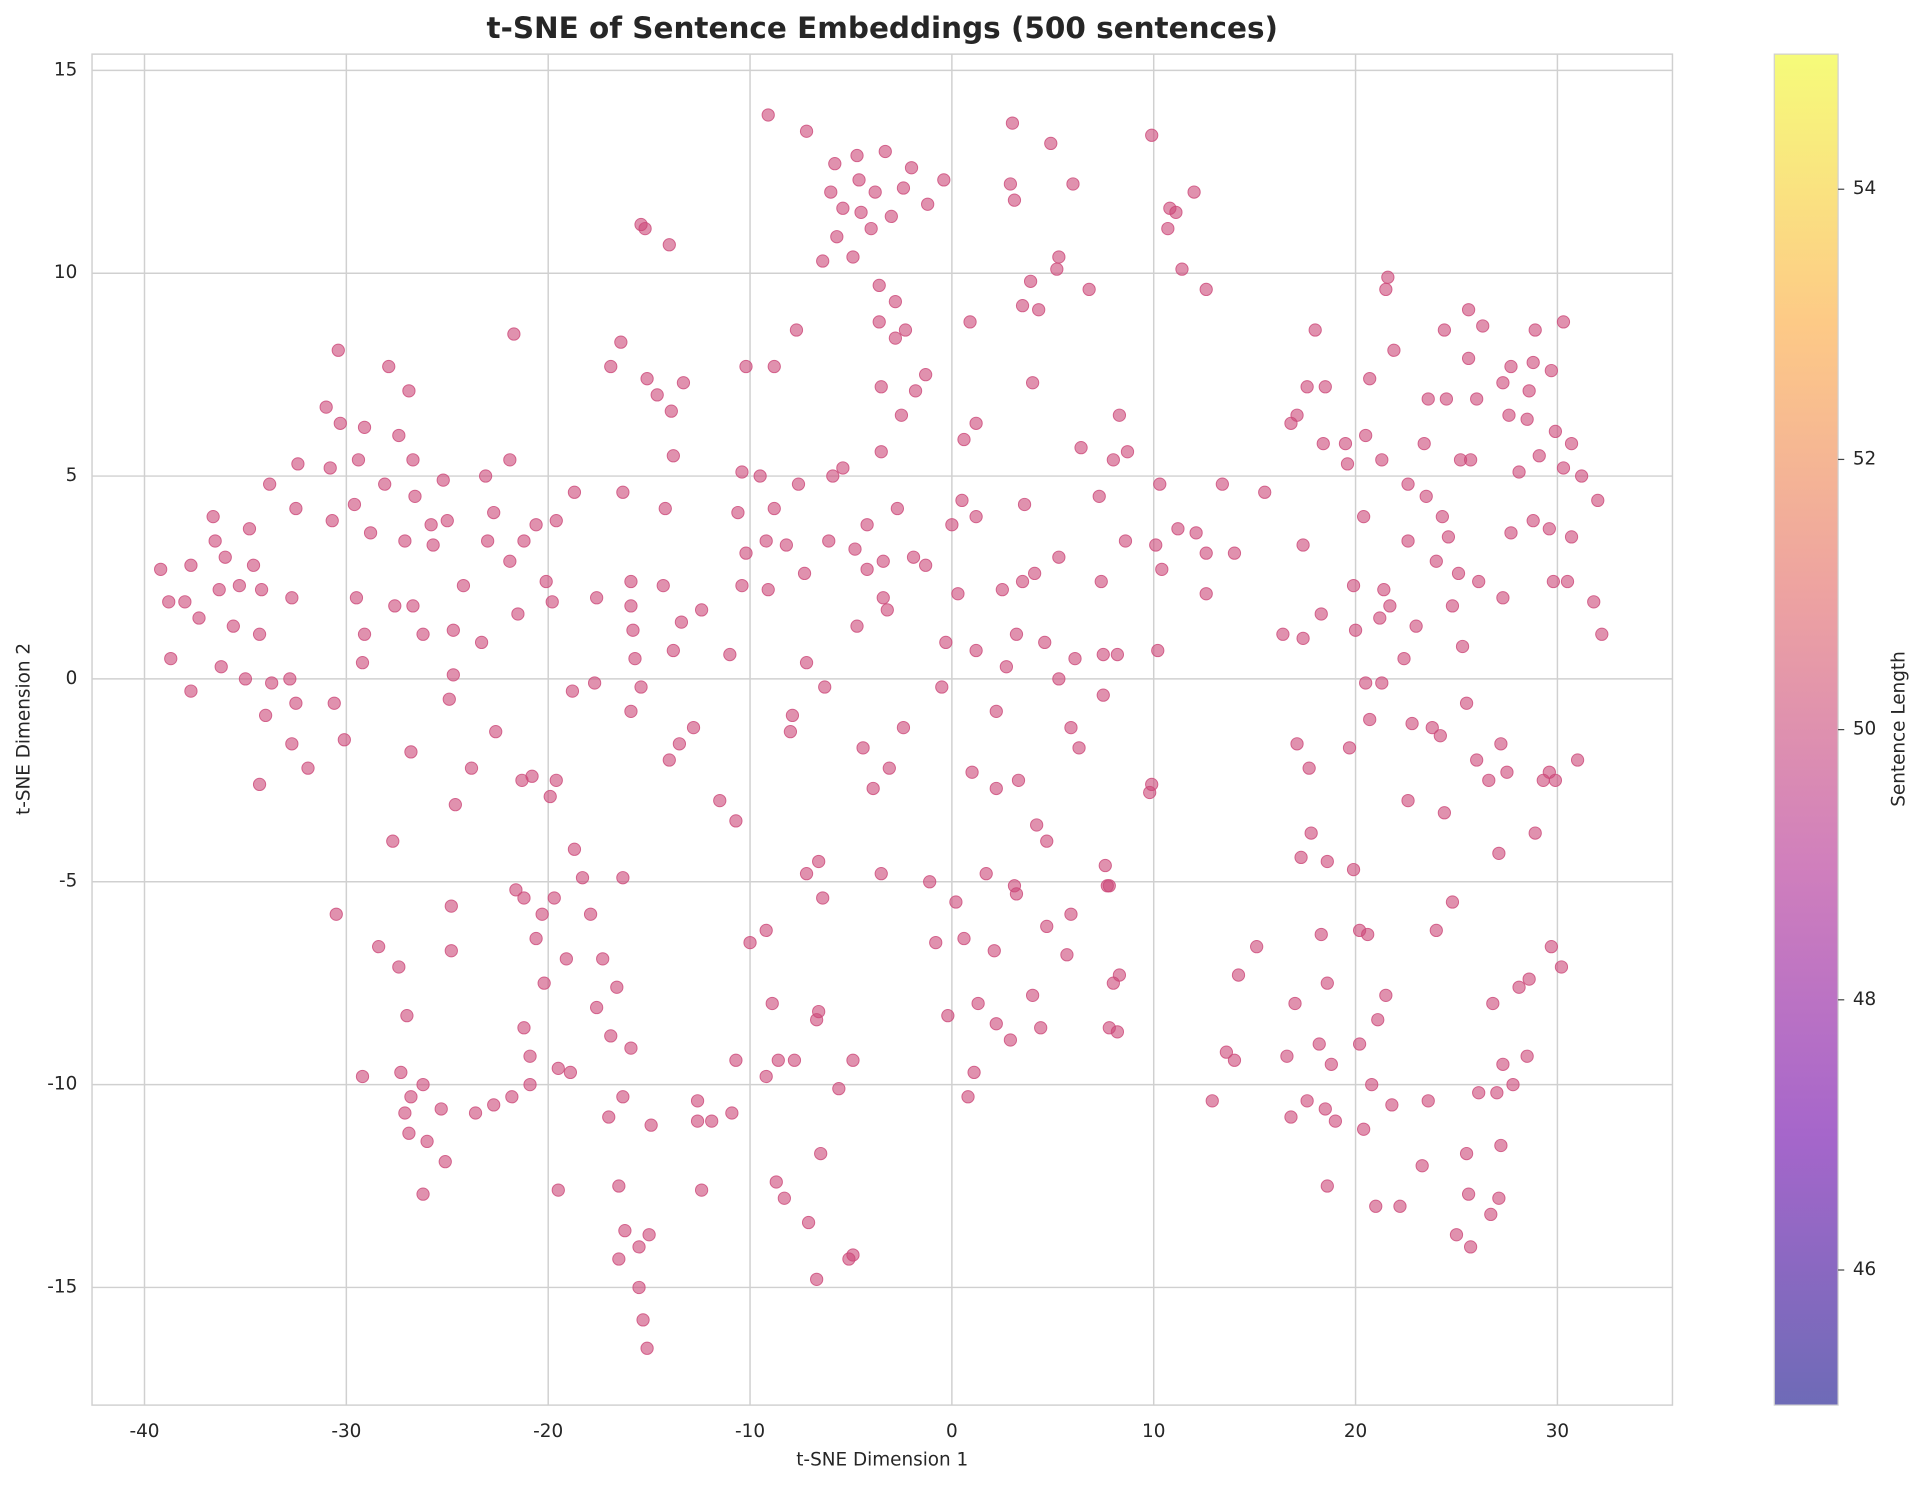 This screenshot has width=1924, height=1485. Describe the element at coordinates (72, 678) in the screenshot. I see `y-tick-label: 0` at that location.